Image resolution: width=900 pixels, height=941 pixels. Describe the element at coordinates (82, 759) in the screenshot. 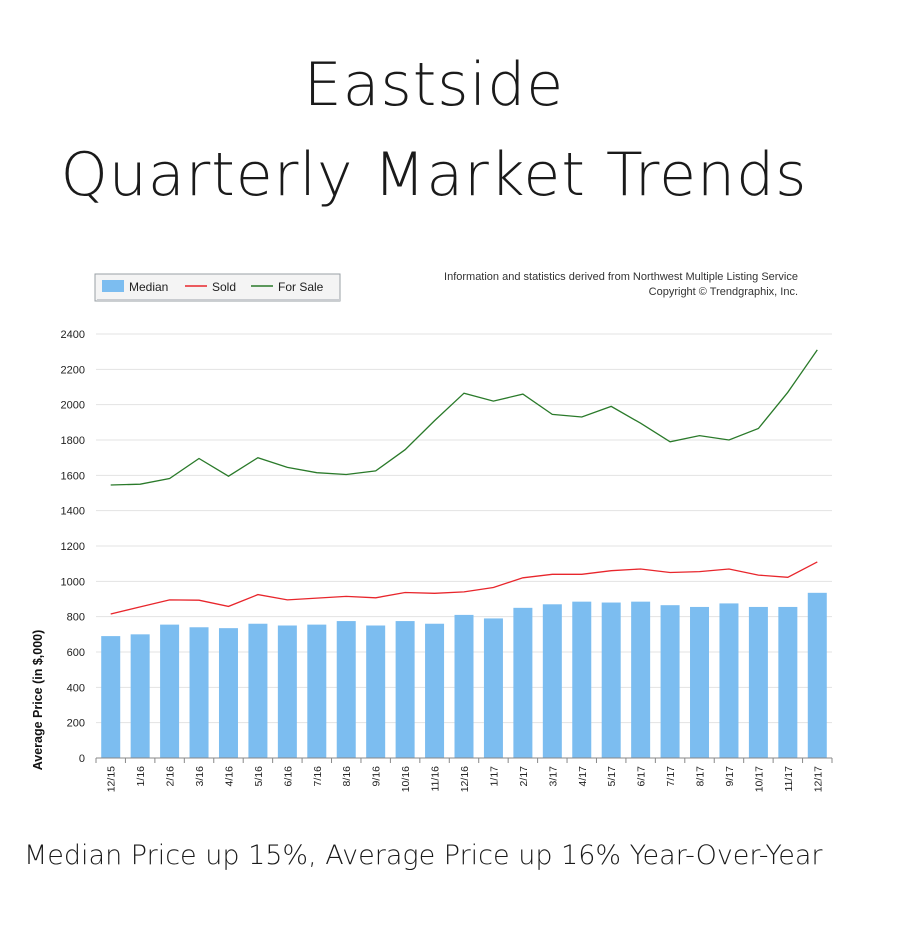

I see `y-tick-label: 0` at that location.